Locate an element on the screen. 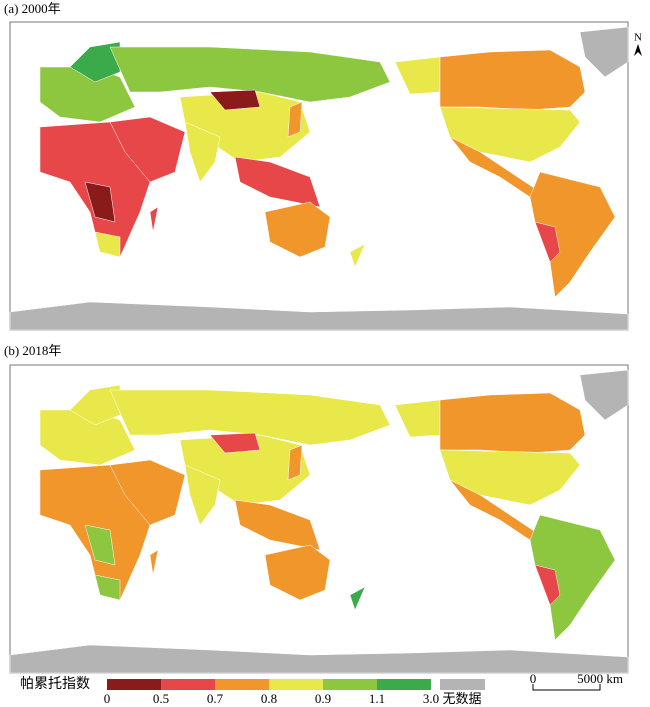 This screenshot has height=707, width=650. north-arrow: N is located at coordinates (638, 38).